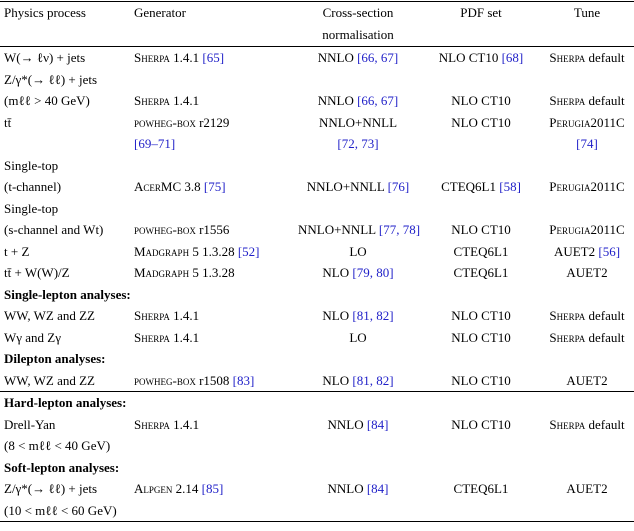 This screenshot has height=531, width=634. What do you see at coordinates (212, 273) in the screenshot?
I see `table-cell: Madgraph 5 1.3.28` at bounding box center [212, 273].